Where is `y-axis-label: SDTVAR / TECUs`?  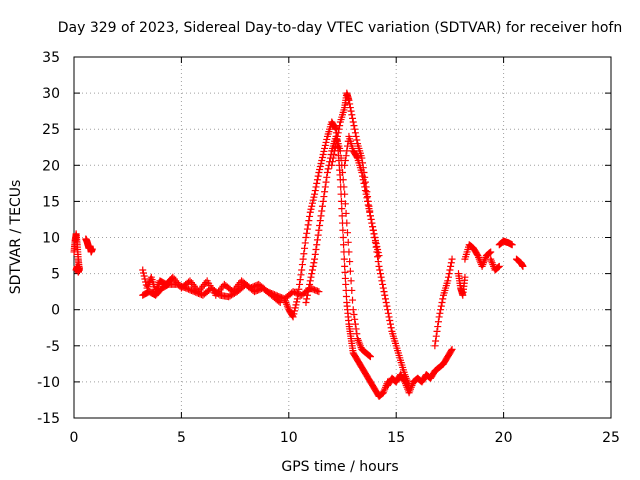
y-axis-label: SDTVAR / TECUs is located at coordinates (16, 237).